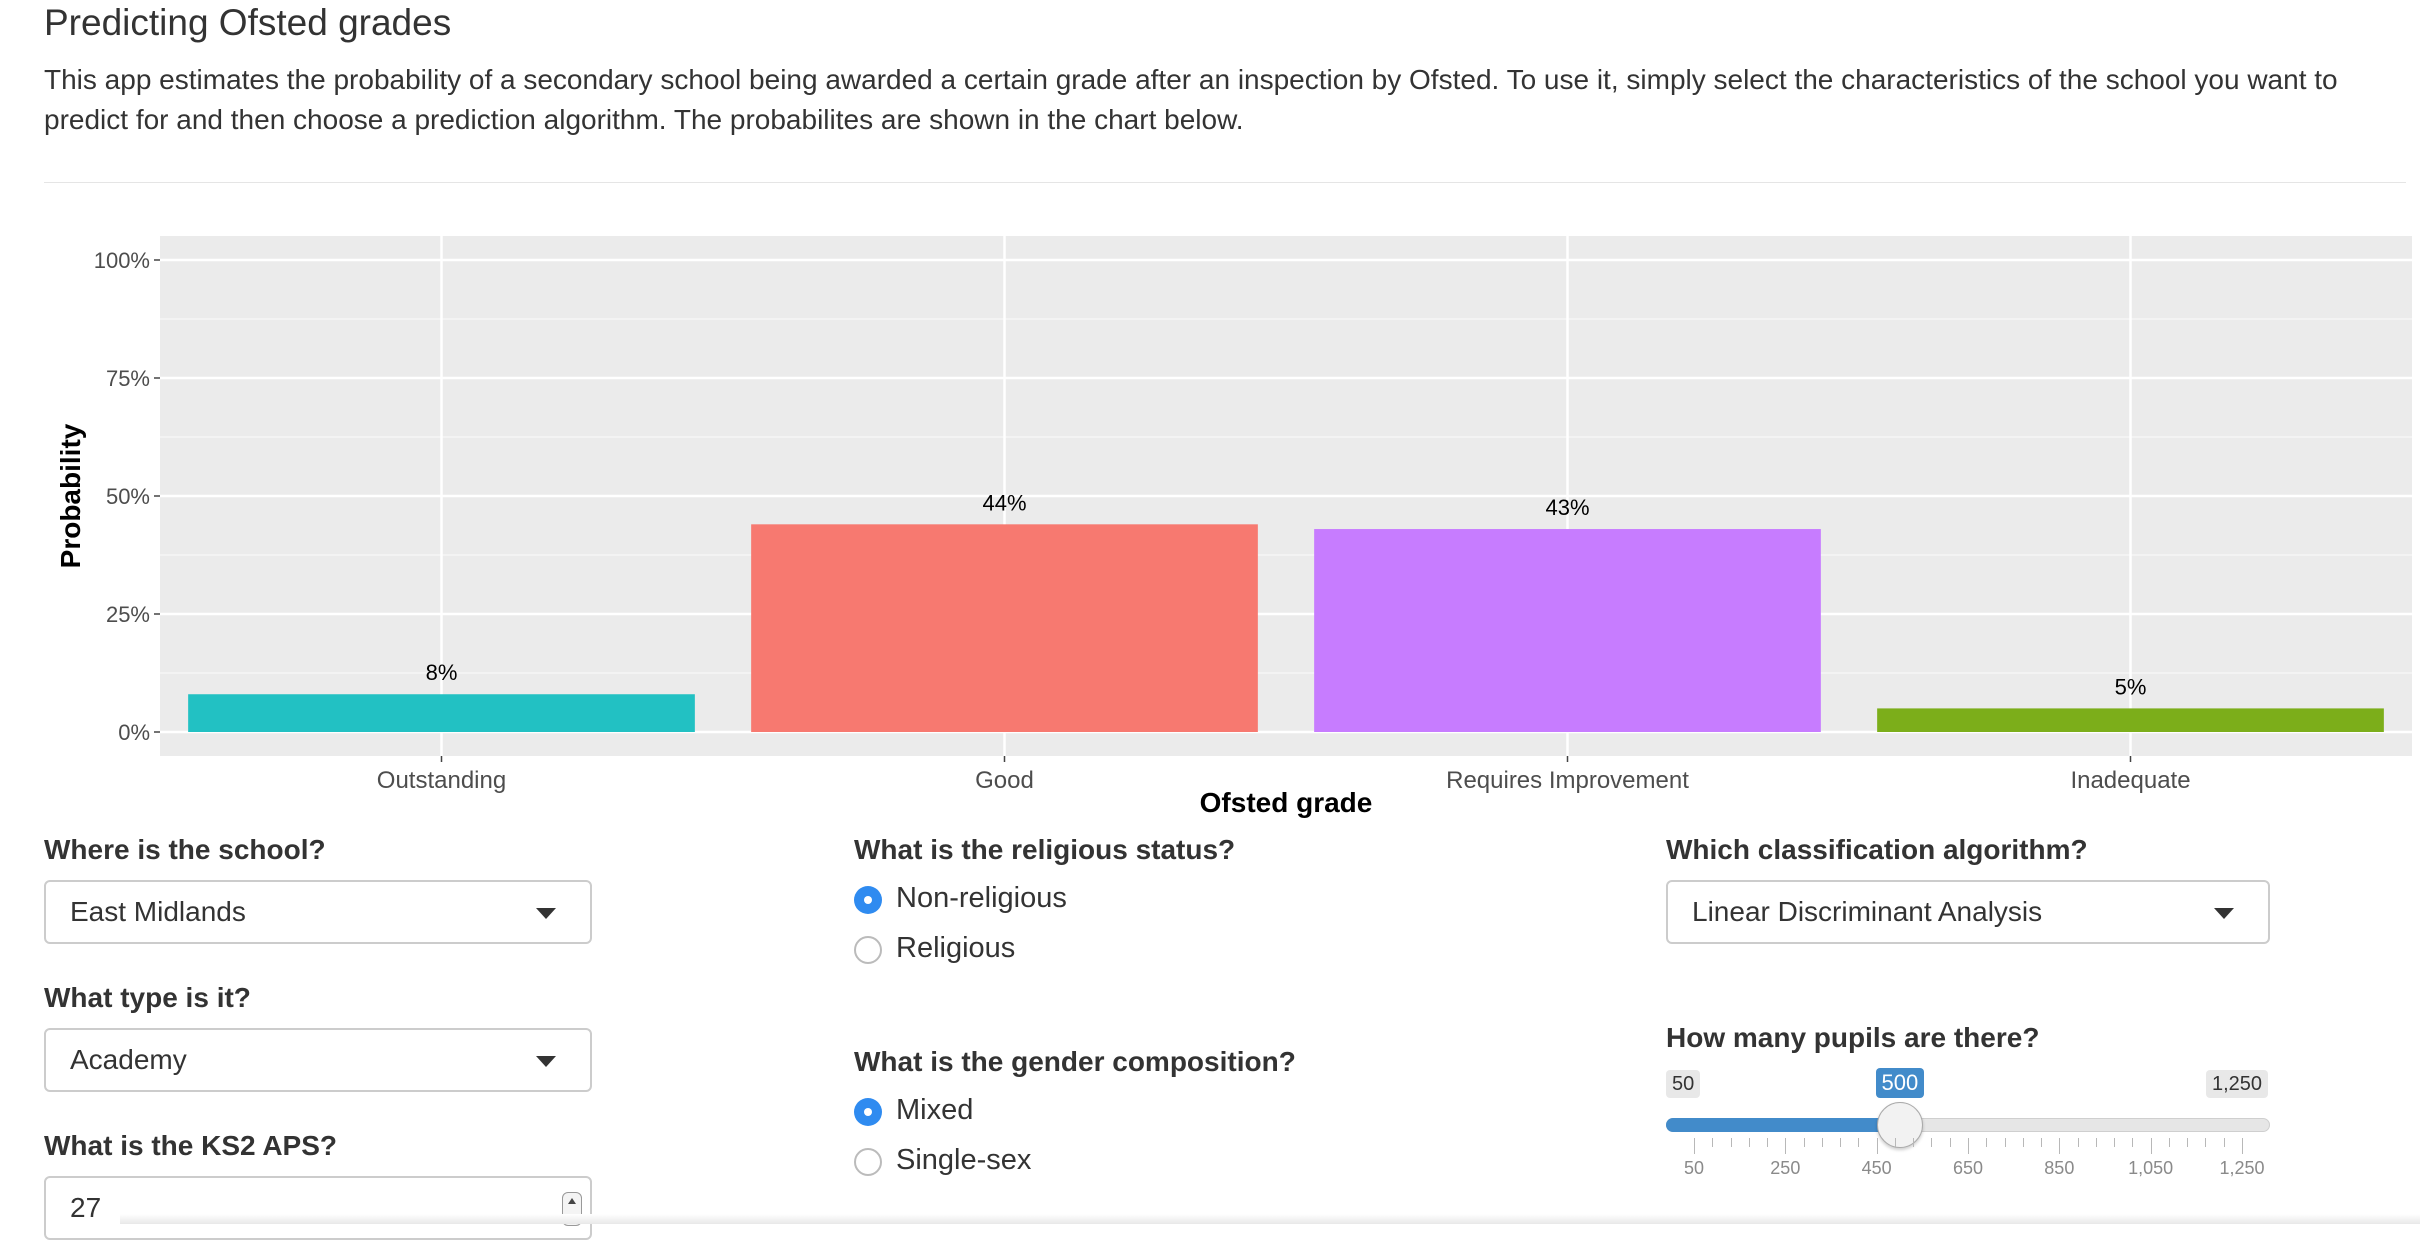 This screenshot has width=2420, height=1240. I want to click on pupils-min-label: 50, so click(1683, 1084).